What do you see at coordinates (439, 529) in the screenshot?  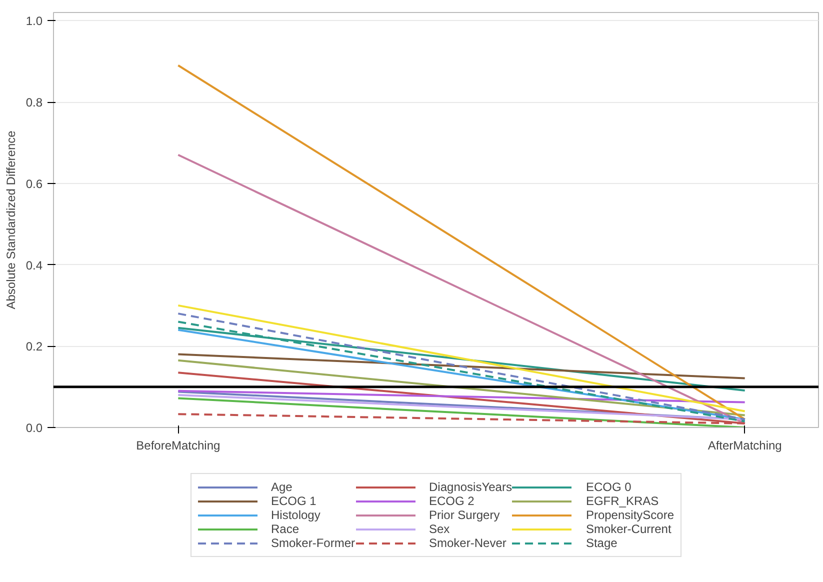 I see `legend-label: Sex` at bounding box center [439, 529].